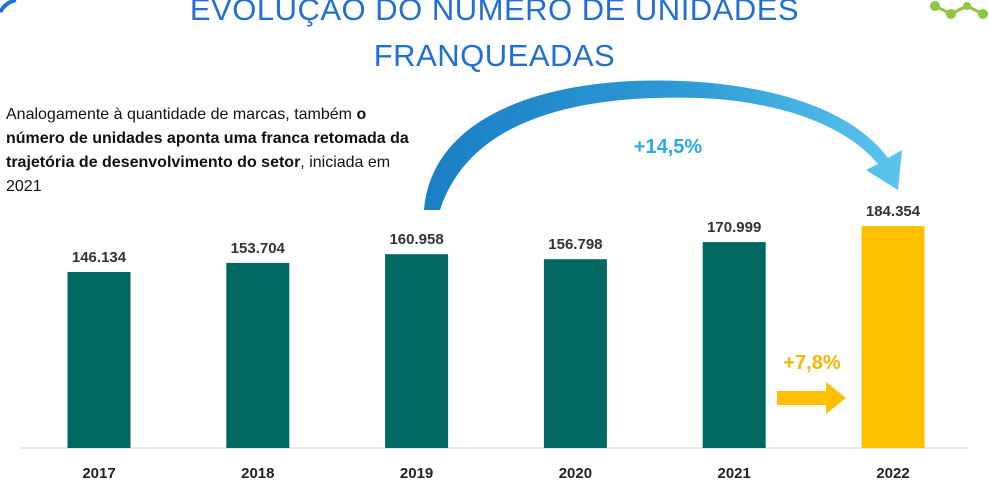 Image resolution: width=989 pixels, height=494 pixels. What do you see at coordinates (575, 353) in the screenshot?
I see `bar-2020` at bounding box center [575, 353].